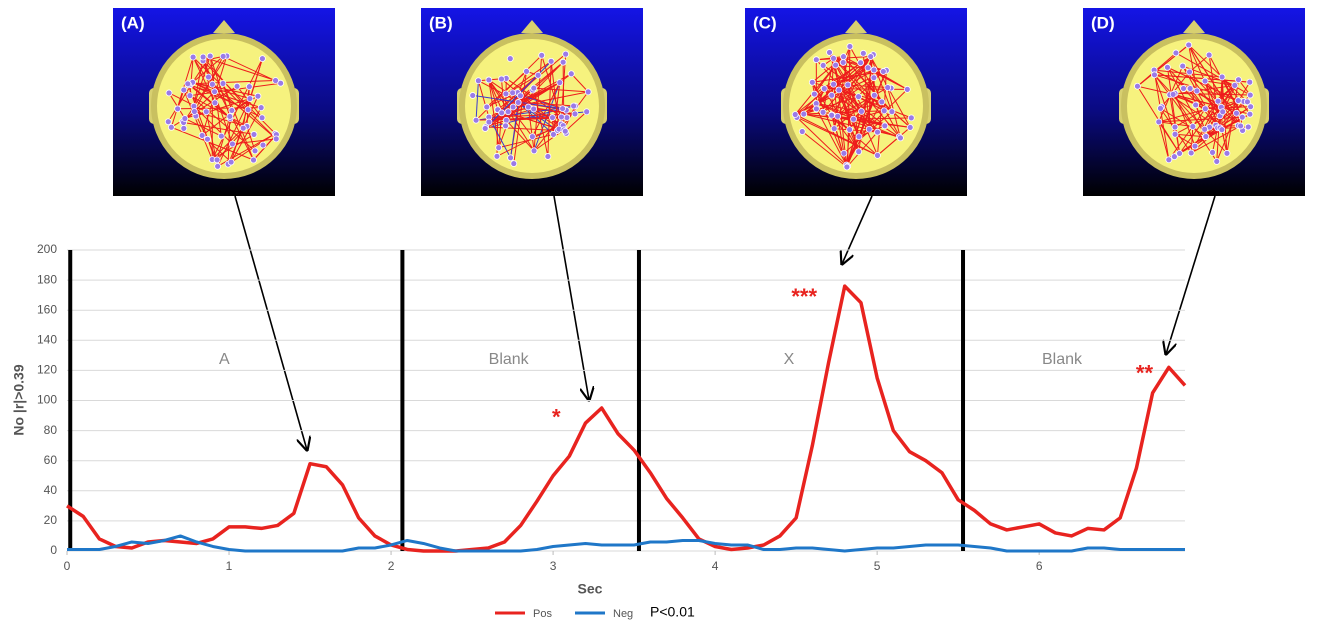 This screenshot has width=1336, height=623. I want to click on legend-label: Pos, so click(542, 614).